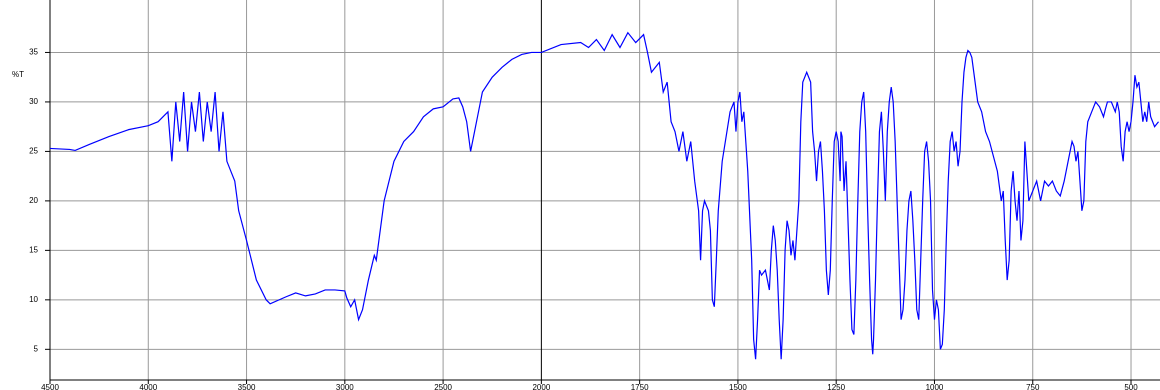 The image size is (1160, 390). What do you see at coordinates (935, 386) in the screenshot?
I see `x-tick-label: 1000` at bounding box center [935, 386].